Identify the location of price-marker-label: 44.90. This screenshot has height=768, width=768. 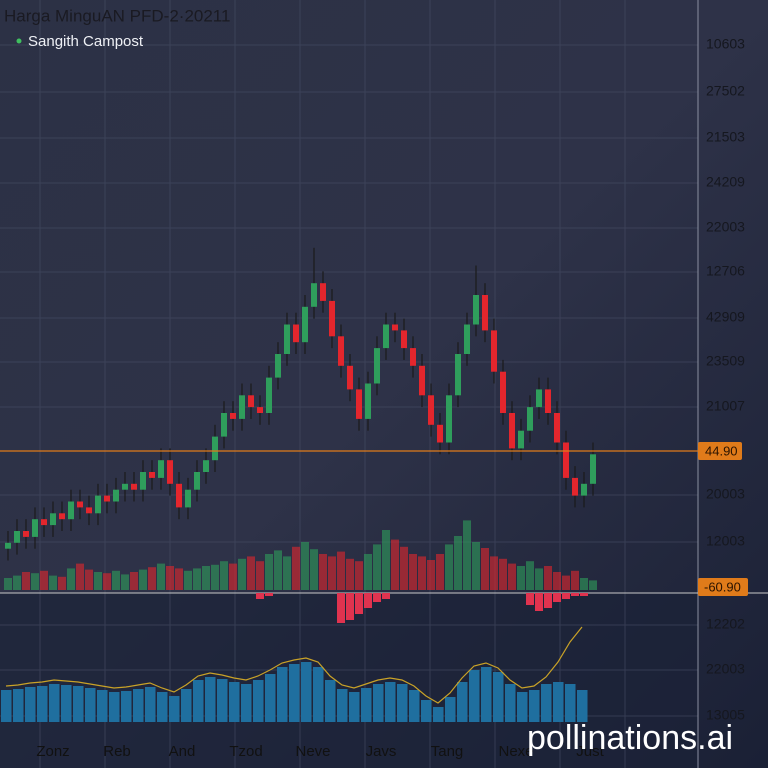
(721, 450).